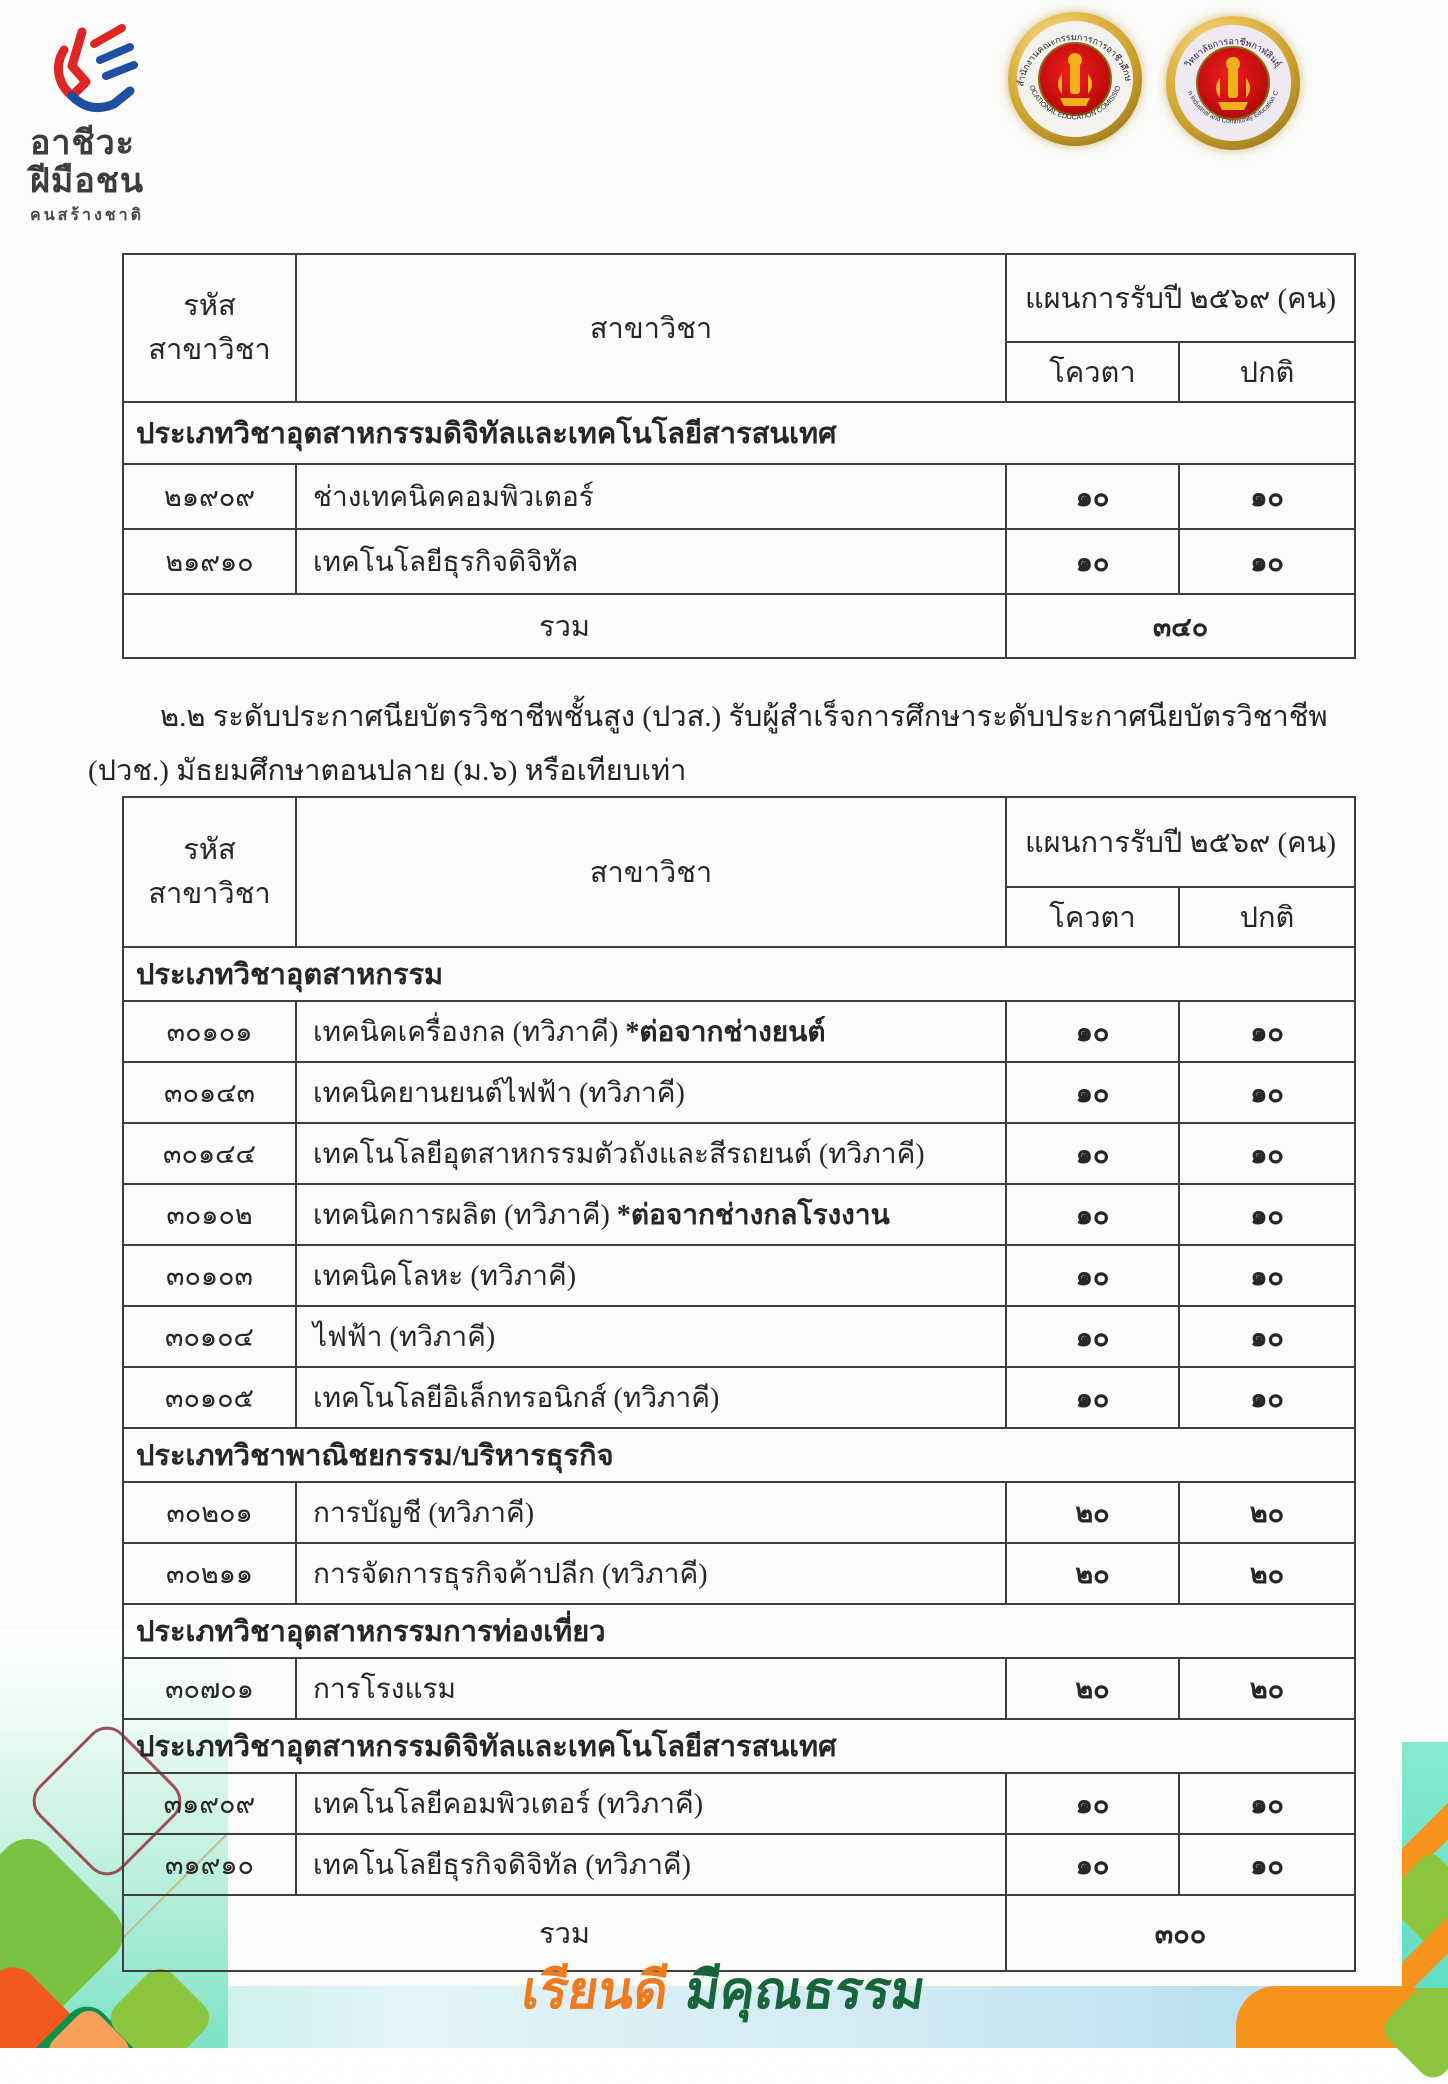  I want to click on section-row: ประเภทวิชาพาณิชยกรรม/บริหารธุรกิจ, so click(739, 1455).